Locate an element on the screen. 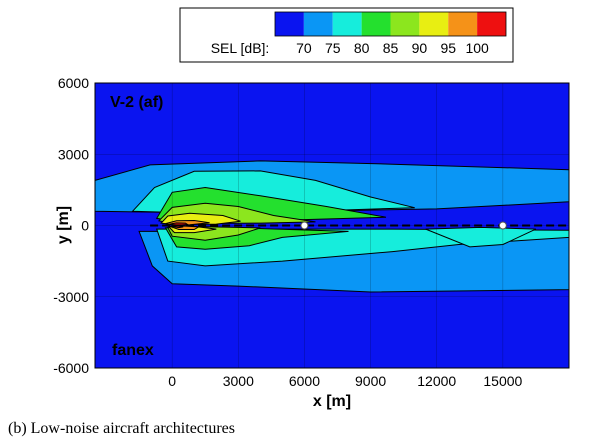  colorbar-tick-labels: 70 75 80 85 90 95 100 is located at coordinates (392, 48).